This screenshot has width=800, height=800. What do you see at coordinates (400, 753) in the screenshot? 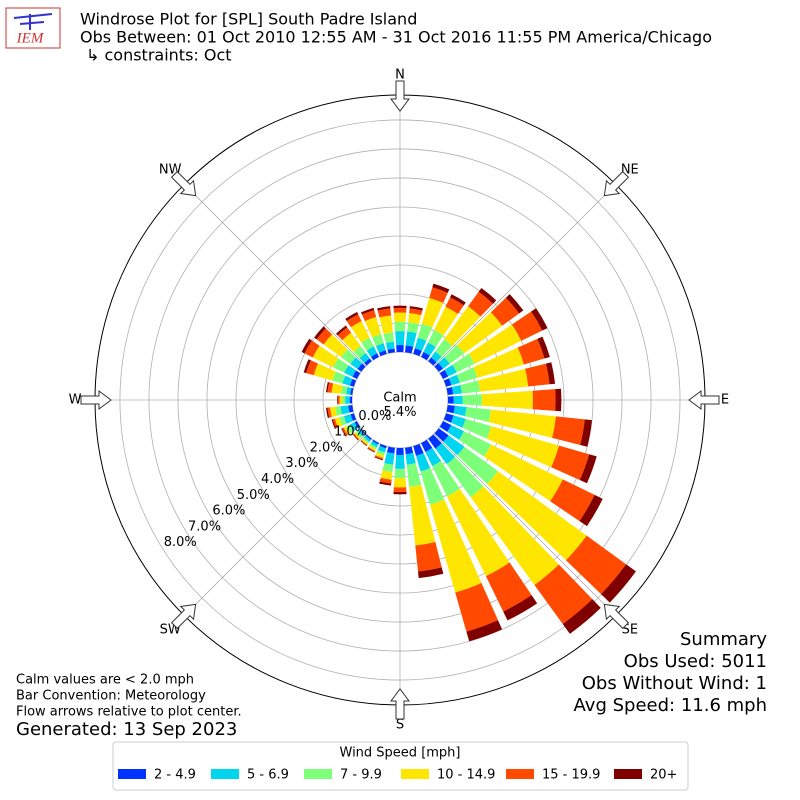
I see `legend-title: Wind Speed [mph]` at bounding box center [400, 753].